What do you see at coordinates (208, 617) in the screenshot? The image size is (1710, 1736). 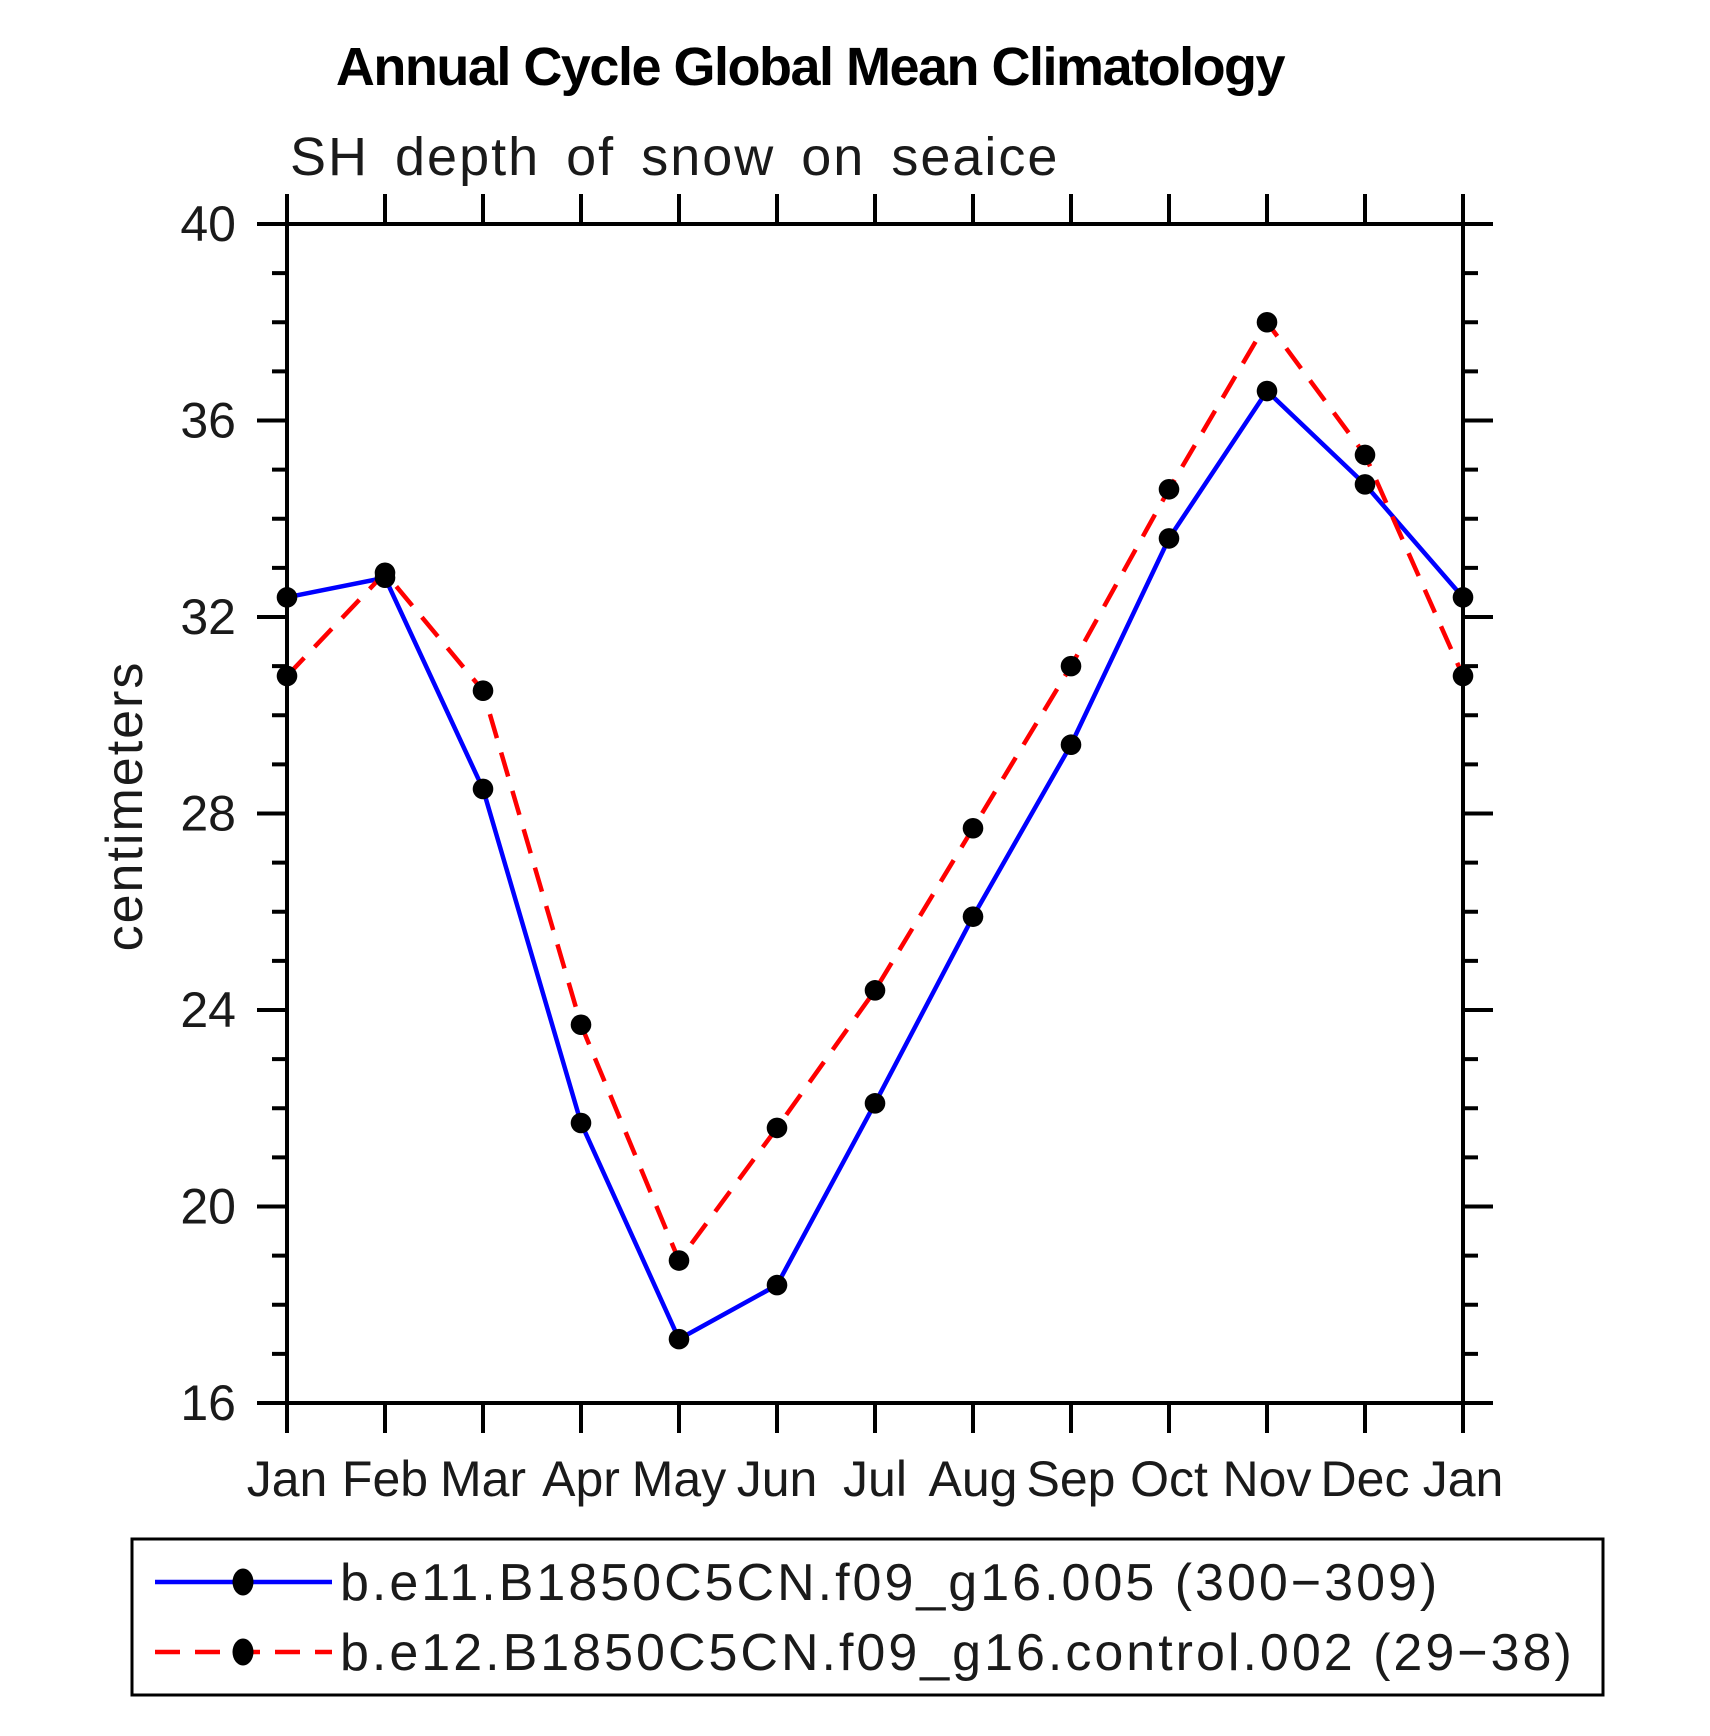 I see `y-tick-label: 32` at bounding box center [208, 617].